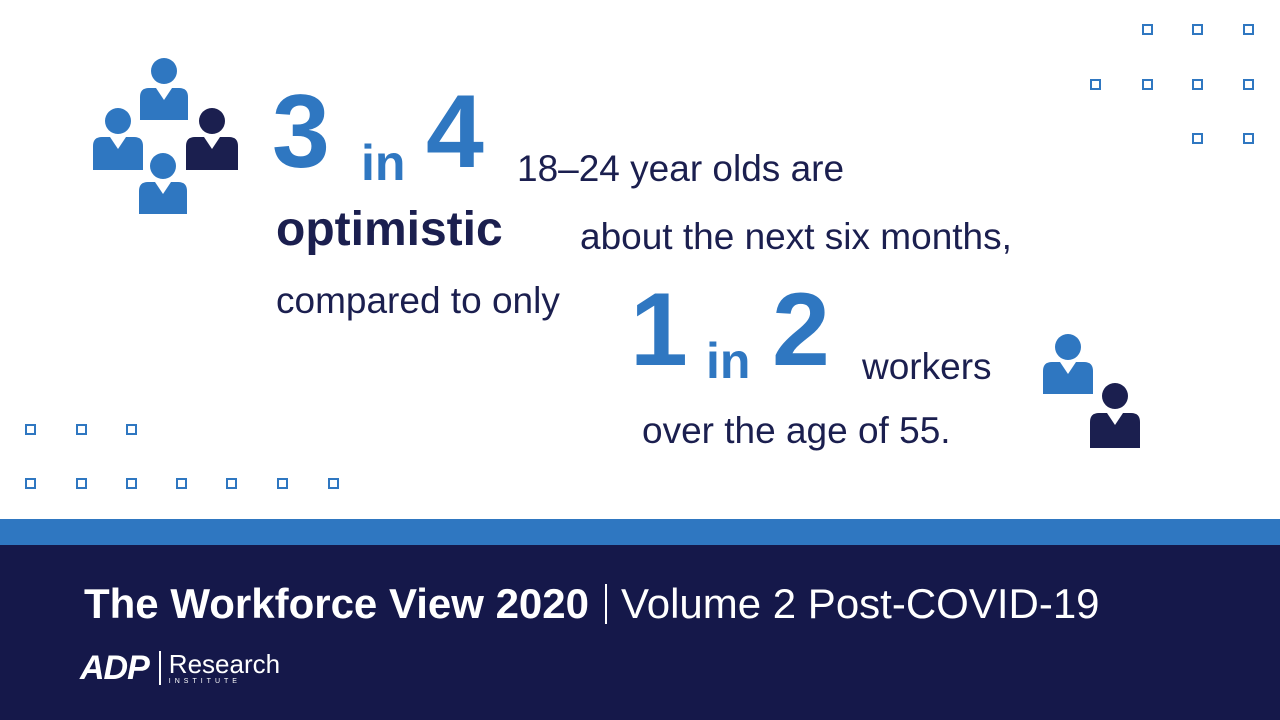  What do you see at coordinates (418, 300) in the screenshot?
I see `headline-line3: compared to only` at bounding box center [418, 300].